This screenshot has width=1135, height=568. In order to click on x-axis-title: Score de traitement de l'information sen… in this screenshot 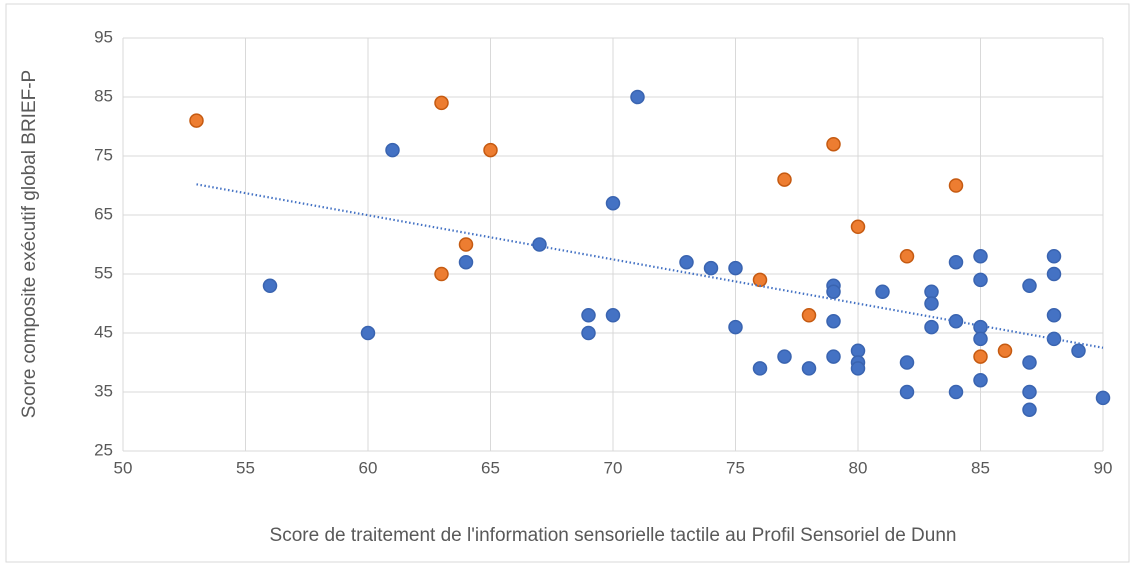, I will do `click(613, 535)`.